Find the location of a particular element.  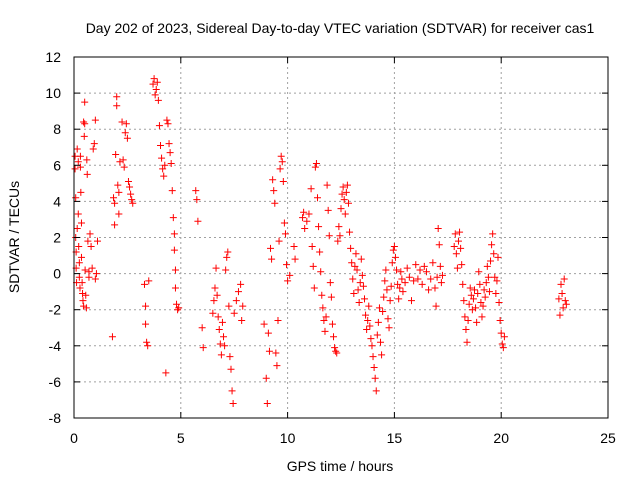

y-tick-label: -8 is located at coordinates (55, 418).